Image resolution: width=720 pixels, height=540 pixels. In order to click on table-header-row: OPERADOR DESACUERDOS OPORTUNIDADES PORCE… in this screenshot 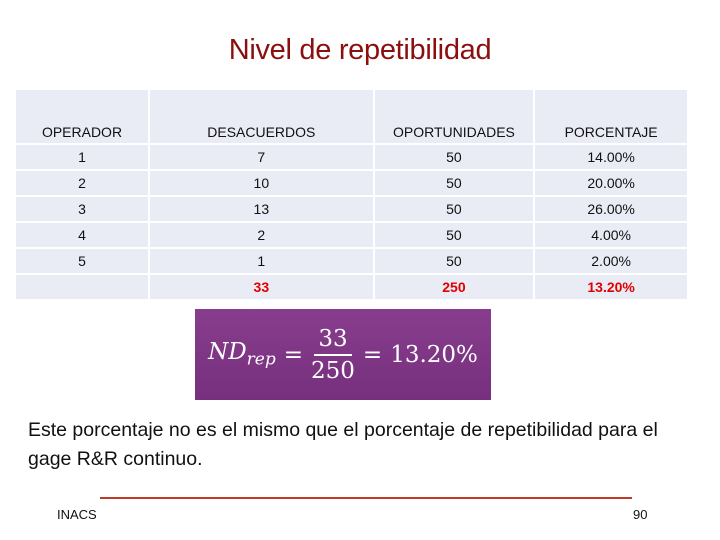, I will do `click(351, 116)`.